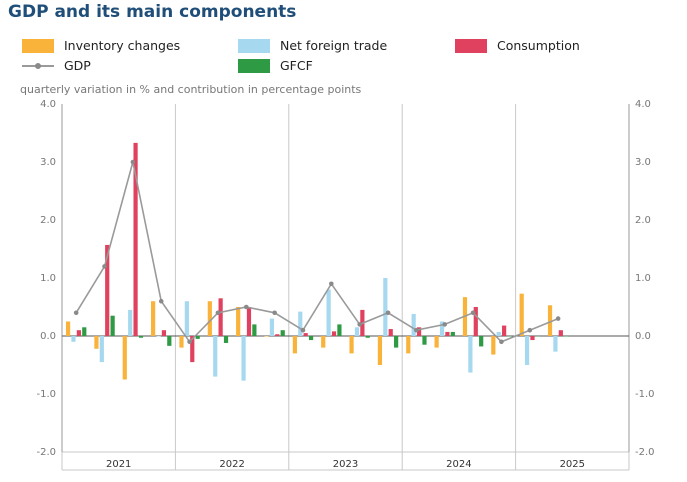 The height and width of the screenshot is (482, 687). Describe the element at coordinates (473, 313) in the screenshot. I see `gdp-point-2024Q3` at that location.